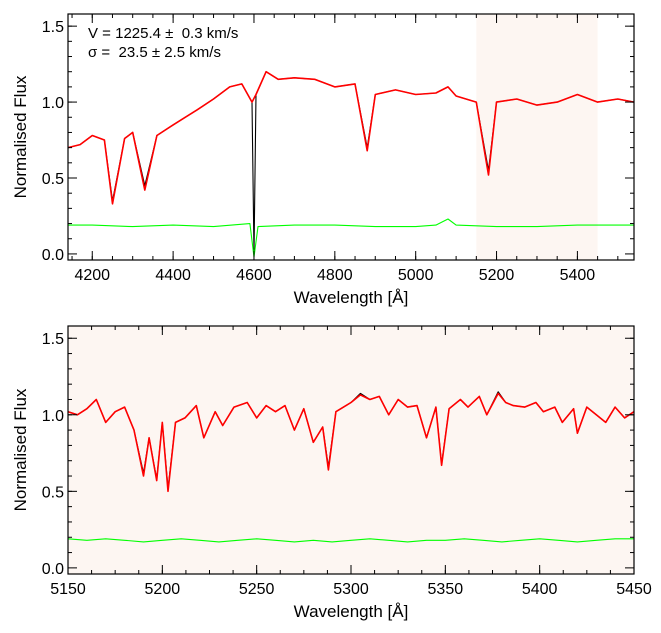 This screenshot has width=661, height=633. Describe the element at coordinates (416, 275) in the screenshot. I see `x-tick-label: 5000` at that location.